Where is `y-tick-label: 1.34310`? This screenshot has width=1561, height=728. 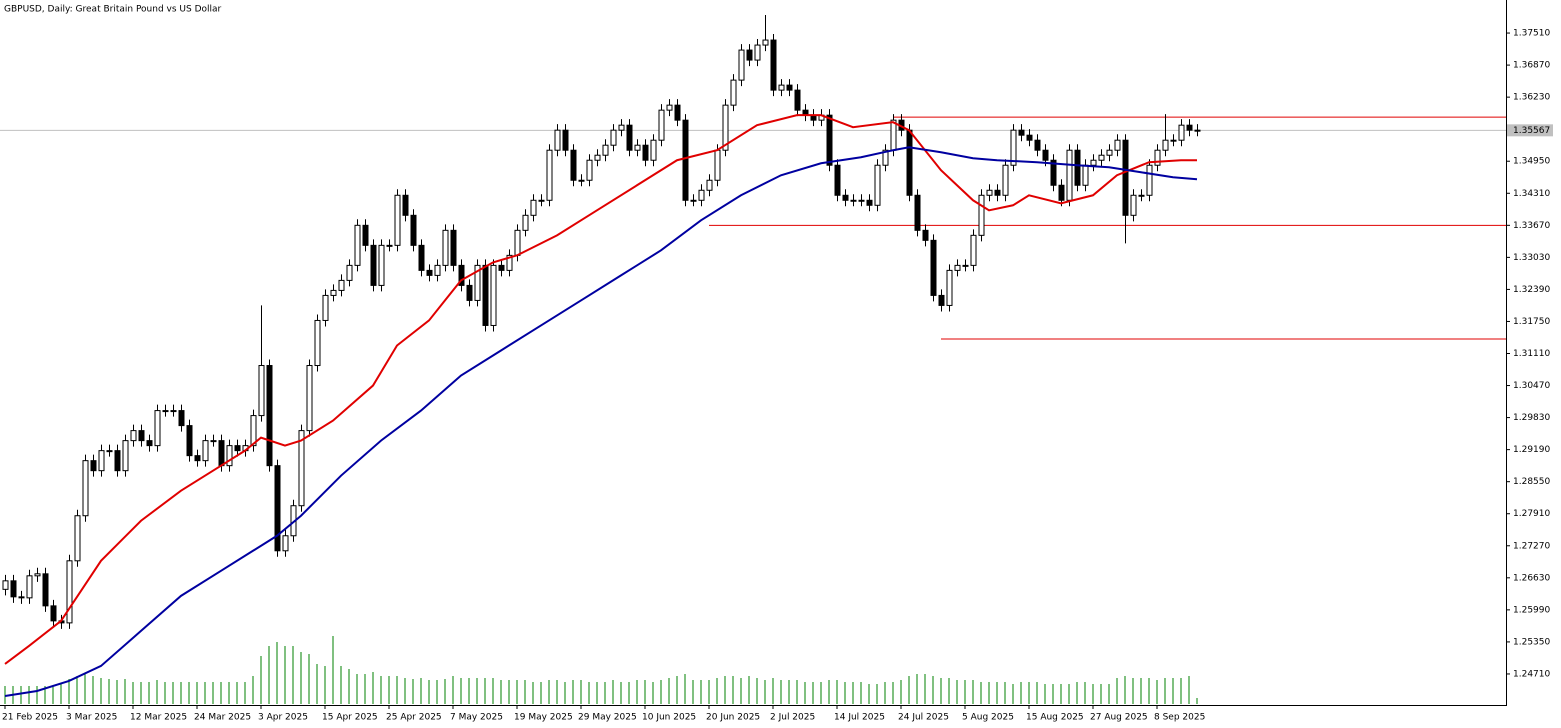 y-tick-label: 1.34310 is located at coordinates (1531, 194).